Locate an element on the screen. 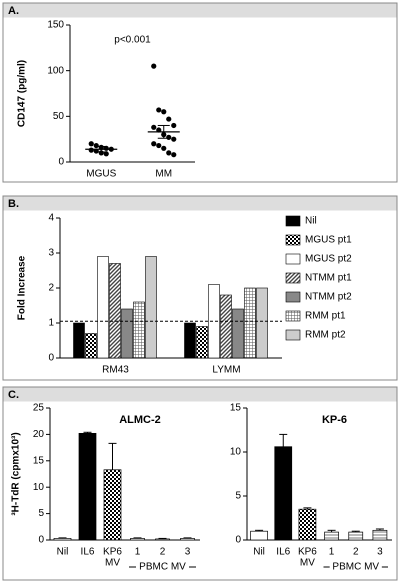 This screenshot has height=583, width=400. y-tick-label: 150 is located at coordinates (55, 25).